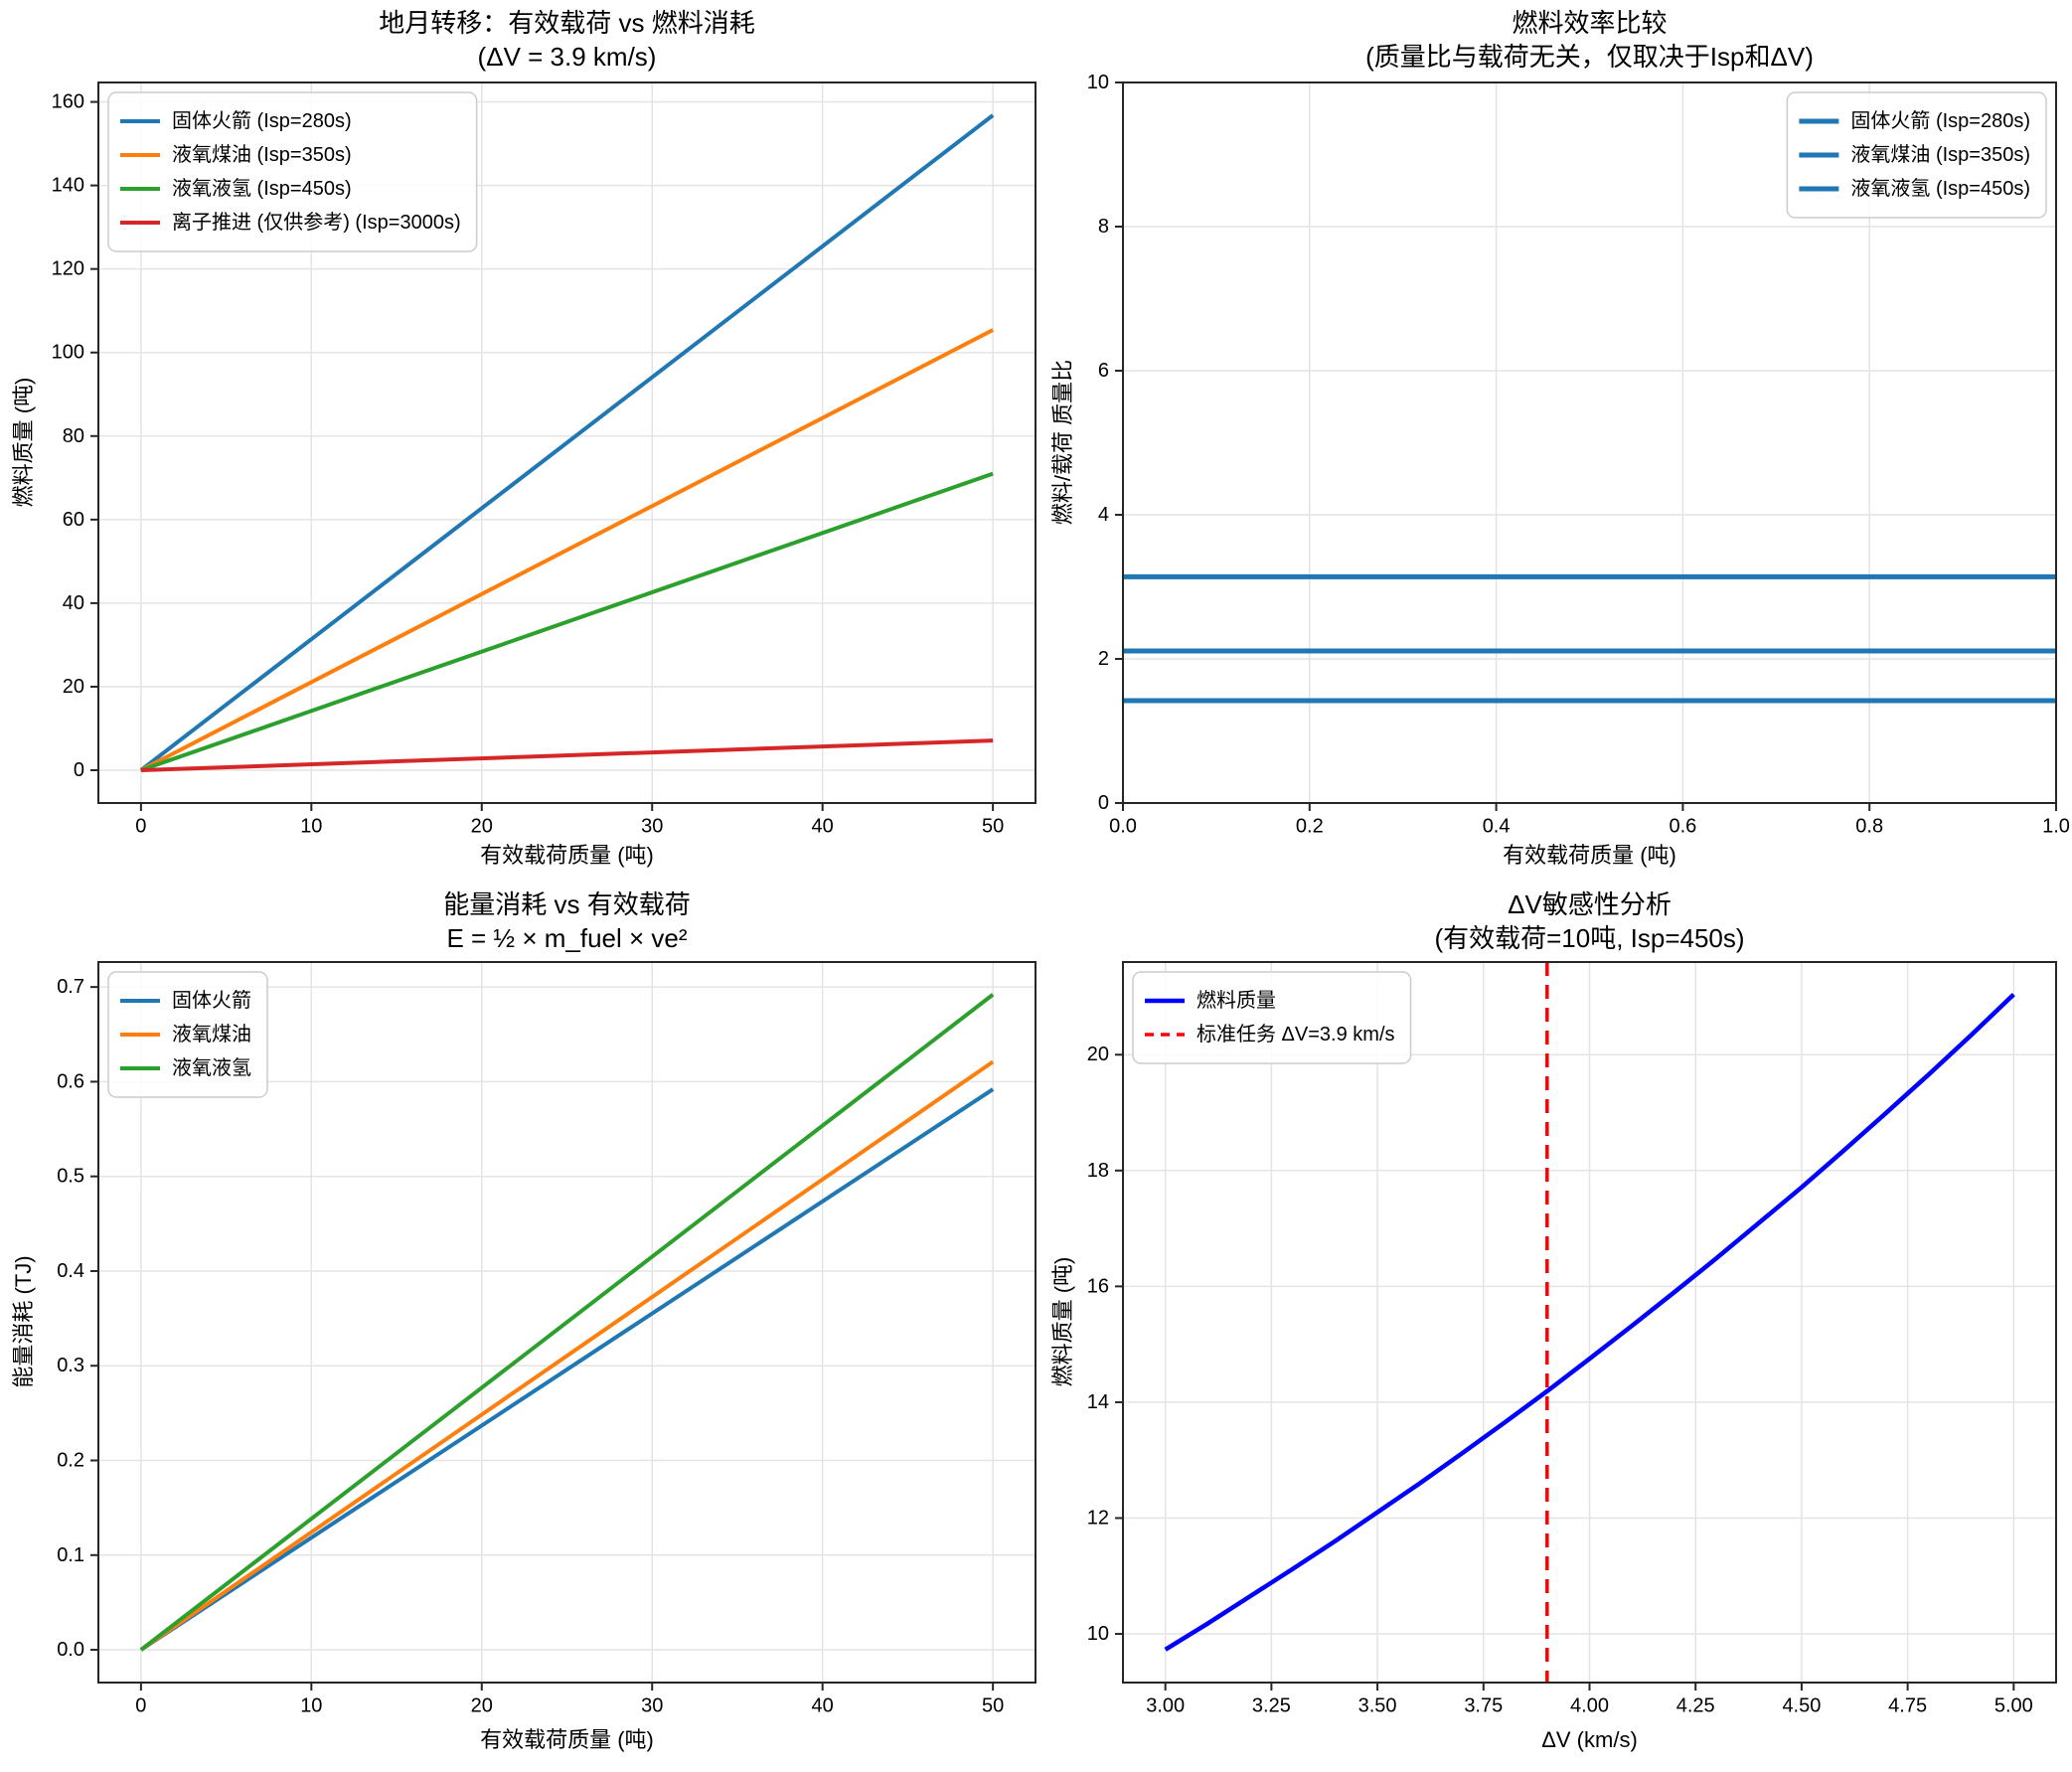  I want to click on y-tick-label: 40, so click(73, 603).